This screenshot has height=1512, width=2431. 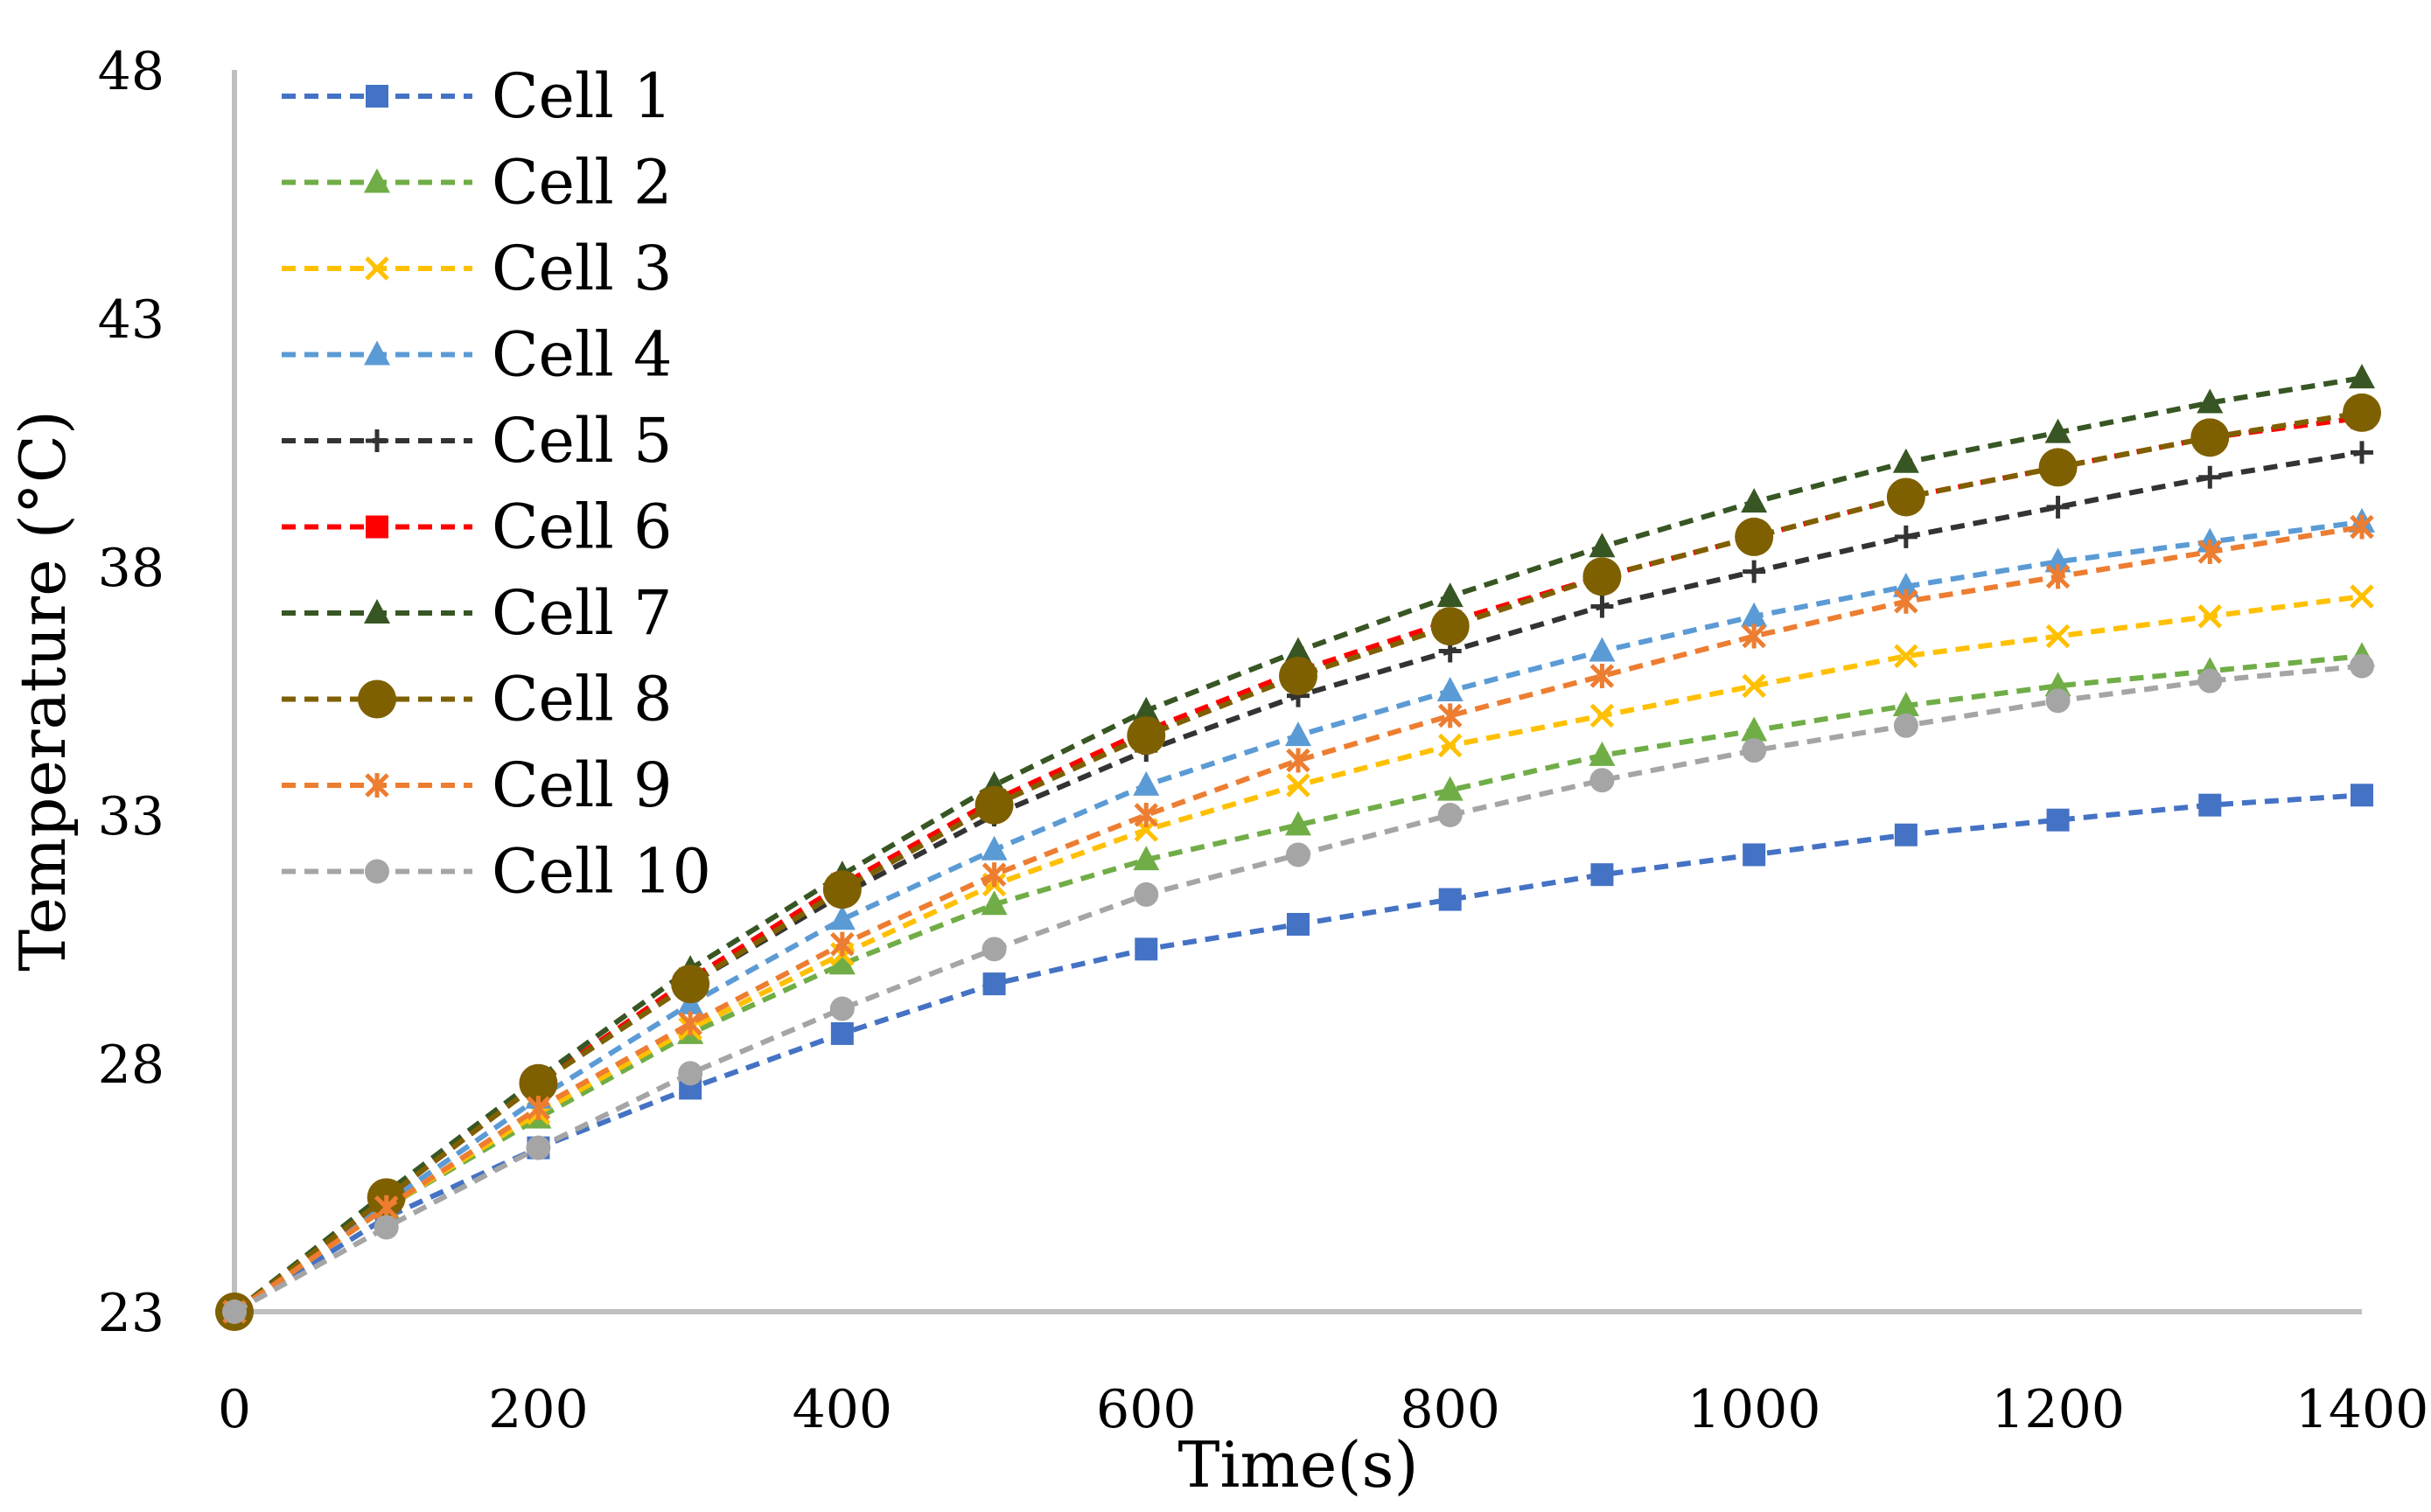 What do you see at coordinates (478, 613) in the screenshot?
I see `legend-item: Cell 7` at bounding box center [478, 613].